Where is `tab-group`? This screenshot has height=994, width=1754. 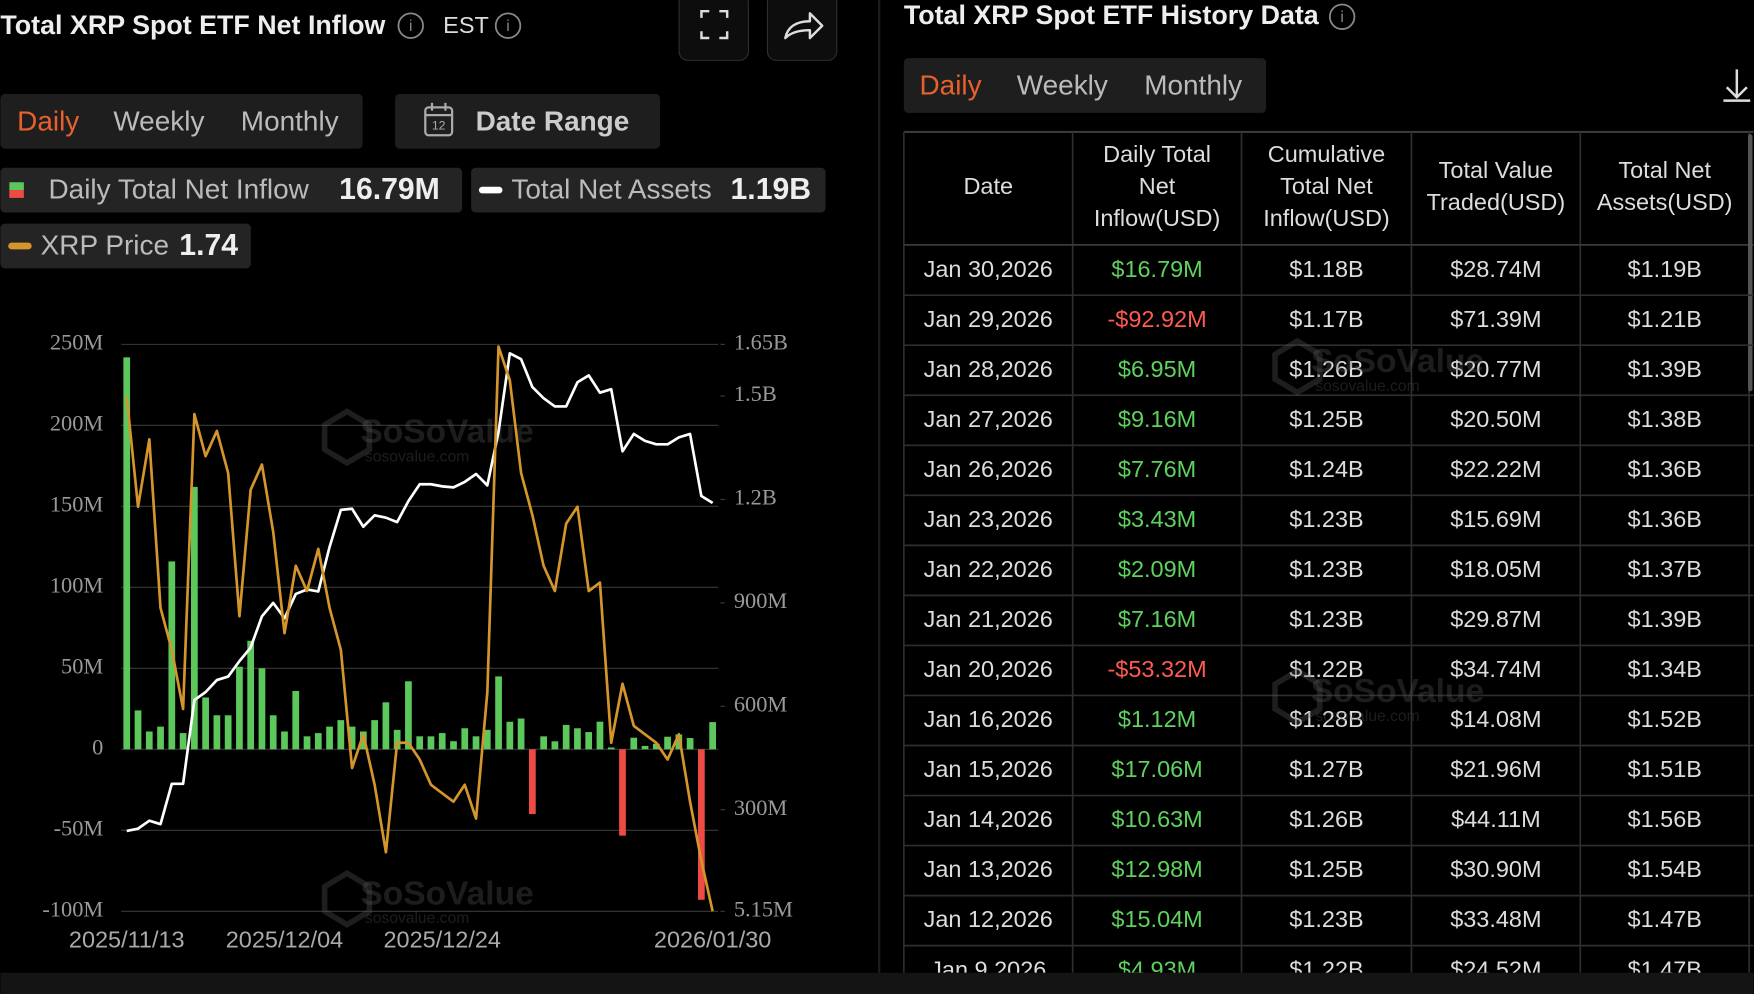
tab-group is located at coordinates (1085, 85).